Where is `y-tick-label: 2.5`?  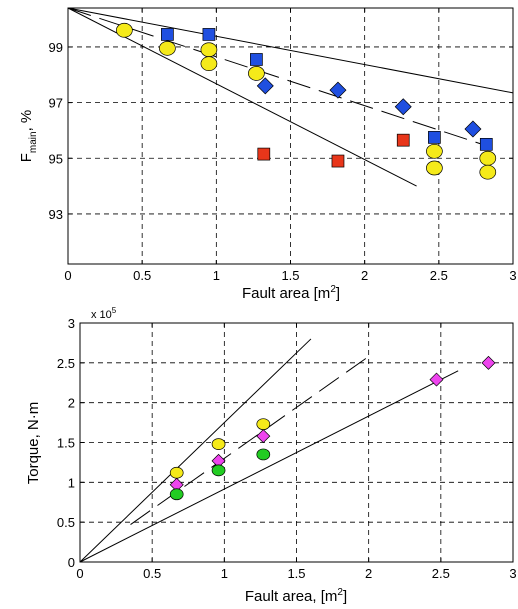
y-tick-label: 2.5 is located at coordinates (66, 363).